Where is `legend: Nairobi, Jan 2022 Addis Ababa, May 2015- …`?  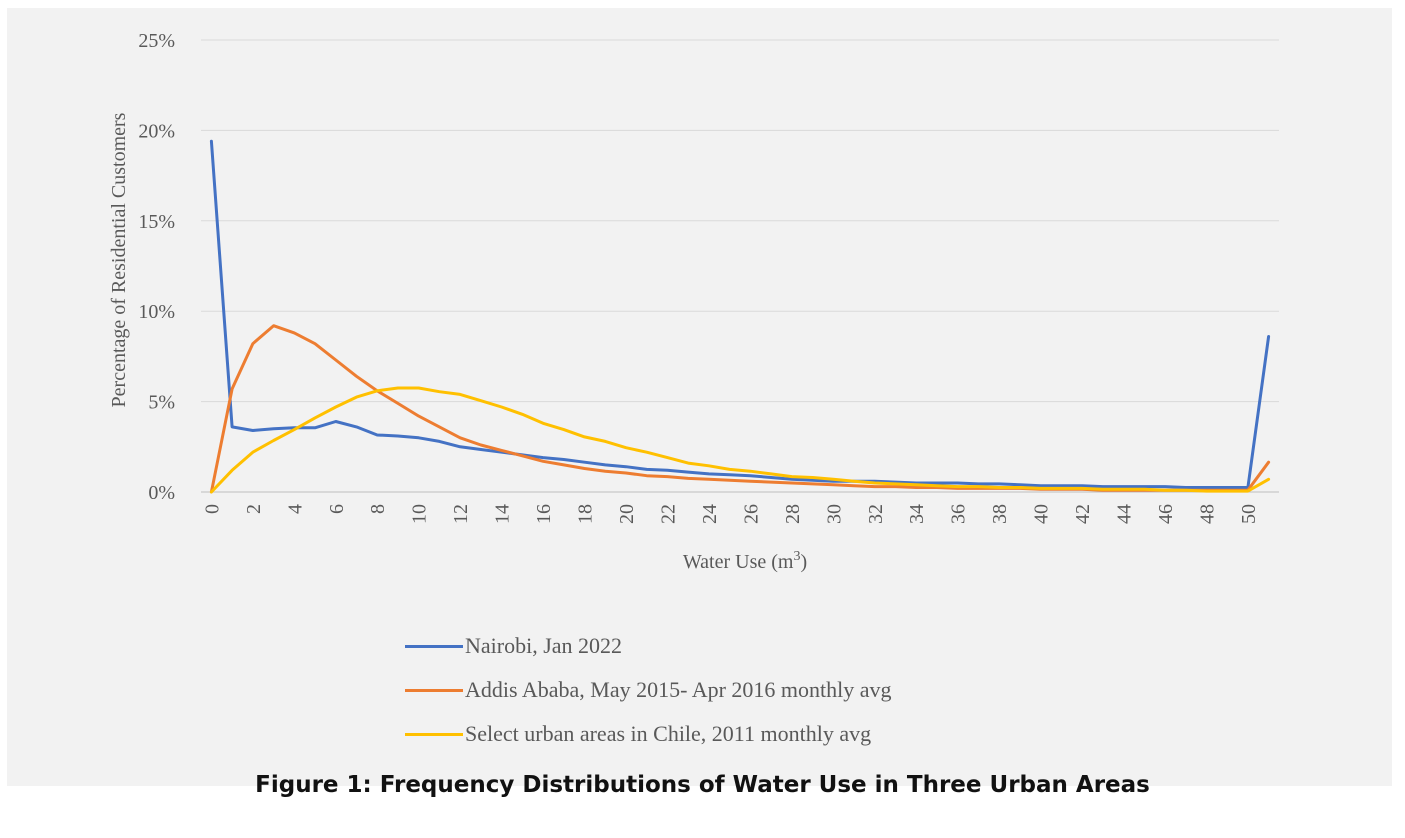 legend: Nairobi, Jan 2022 Addis Ababa, May 2015- … is located at coordinates (648, 690).